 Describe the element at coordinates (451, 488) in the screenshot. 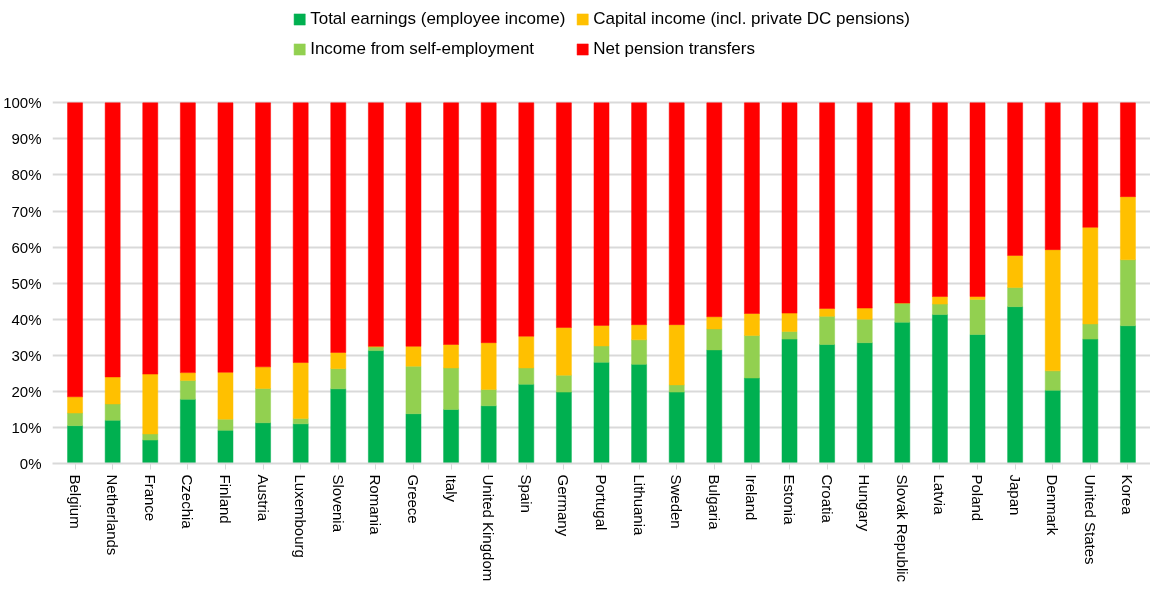

I see `x-tick-label: Italy` at that location.